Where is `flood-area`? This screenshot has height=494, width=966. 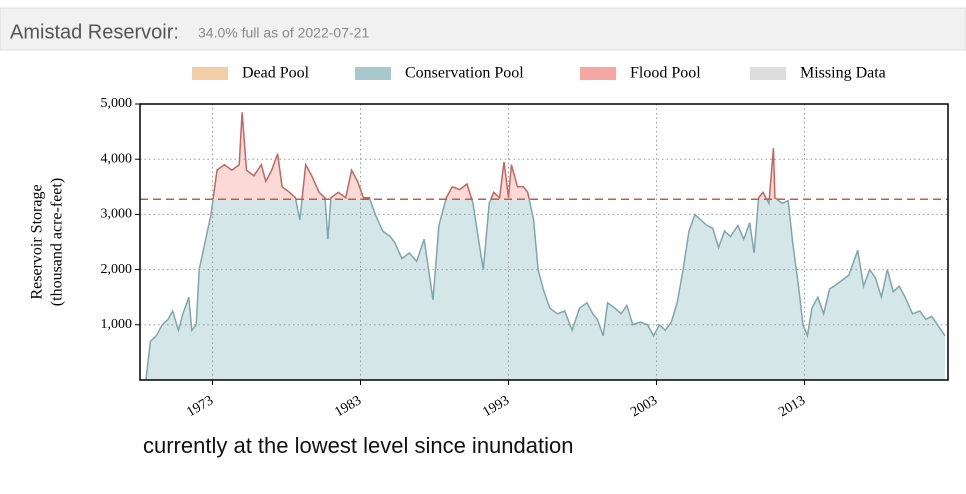
flood-area is located at coordinates (495, 156).